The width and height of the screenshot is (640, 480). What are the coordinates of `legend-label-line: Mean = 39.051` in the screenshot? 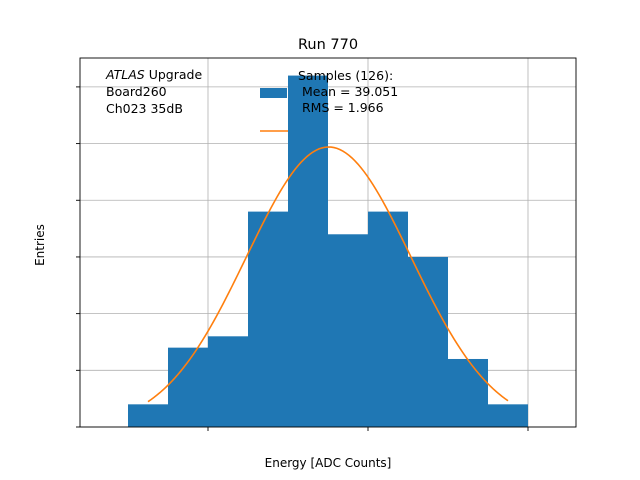 It's located at (348, 91).